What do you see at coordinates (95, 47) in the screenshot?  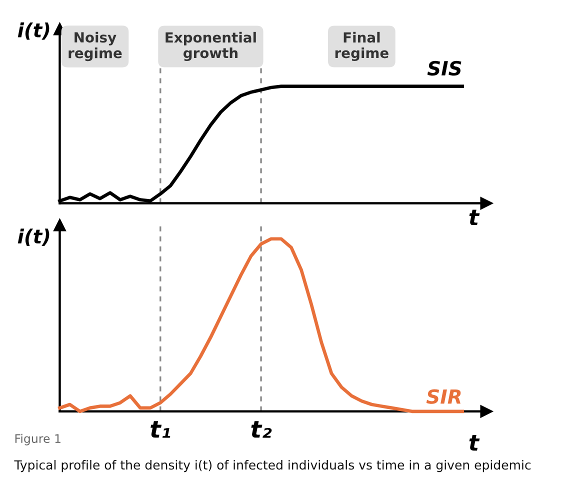 I see `text: Noisy regime` at bounding box center [95, 47].